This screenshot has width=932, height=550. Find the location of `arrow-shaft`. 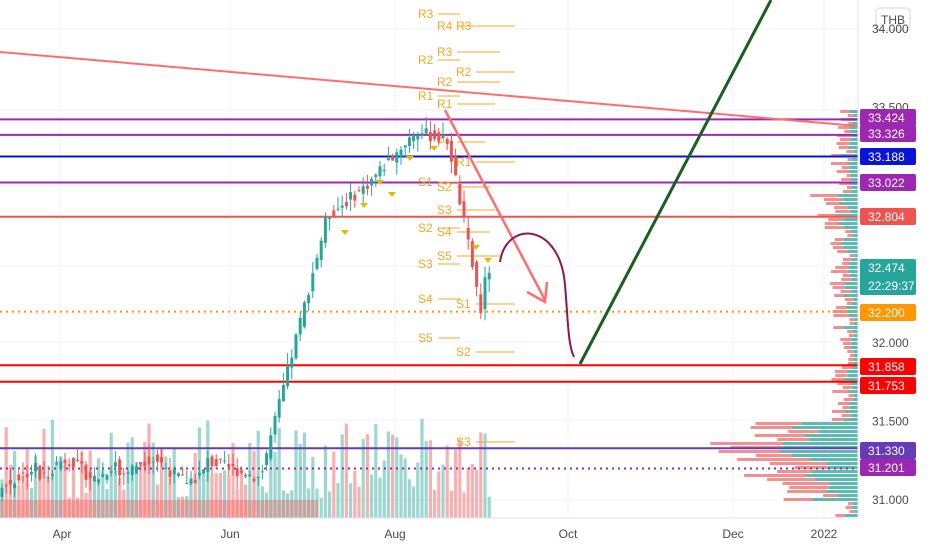

arrow-shaft is located at coordinates (495, 205).